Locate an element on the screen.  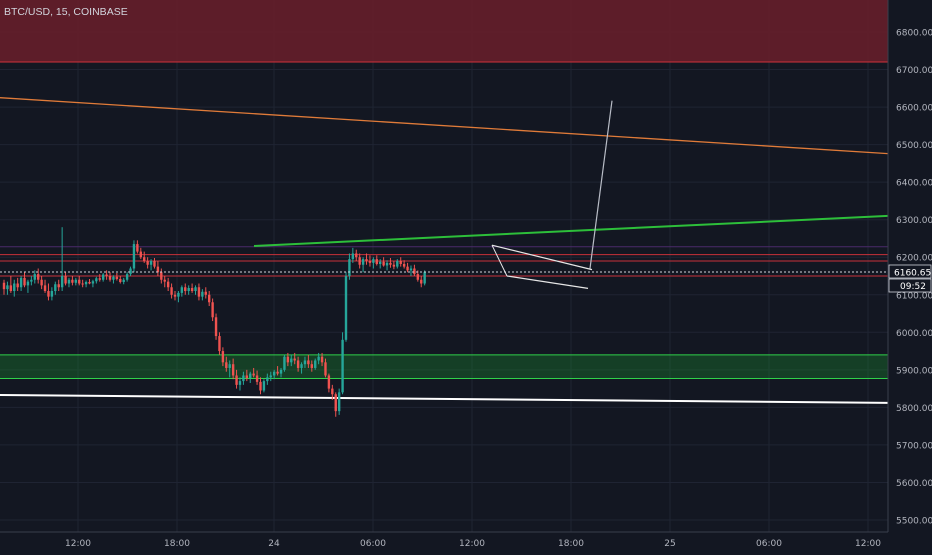
resistance-zone is located at coordinates (444, 31).